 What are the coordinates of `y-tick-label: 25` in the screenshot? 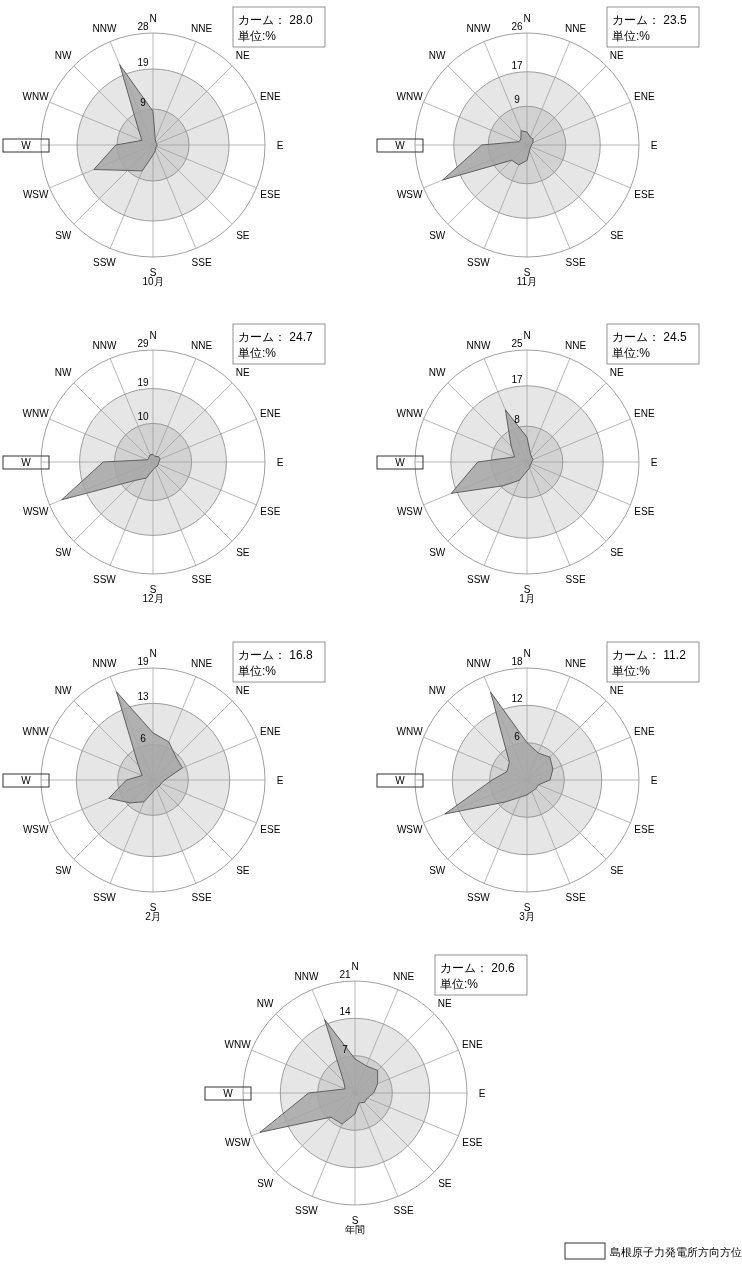 It's located at (517, 343).